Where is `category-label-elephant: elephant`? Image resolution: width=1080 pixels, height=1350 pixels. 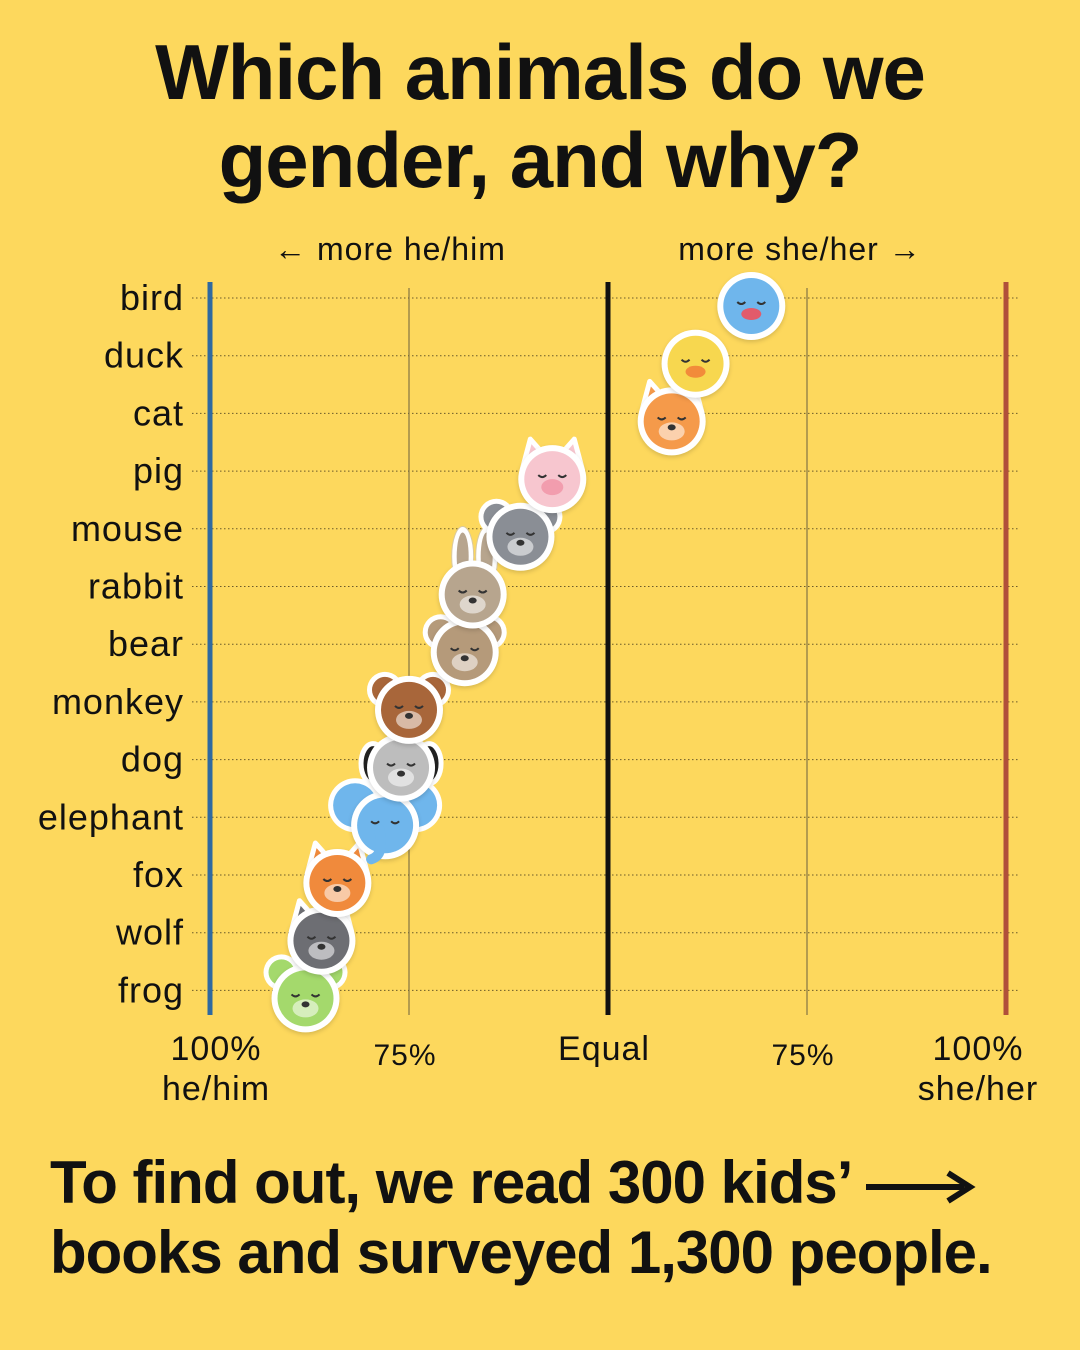 category-label-elephant: elephant is located at coordinates (111, 816).